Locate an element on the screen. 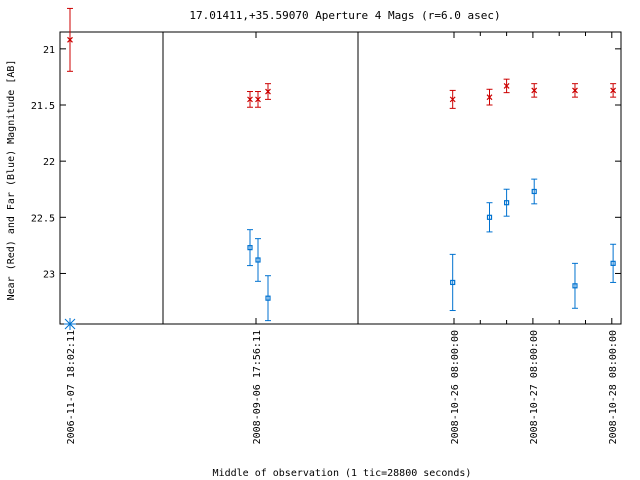 This screenshot has height=480, width=640. x-tick-label: 2008-10-26 08:00:00 is located at coordinates (455, 387).